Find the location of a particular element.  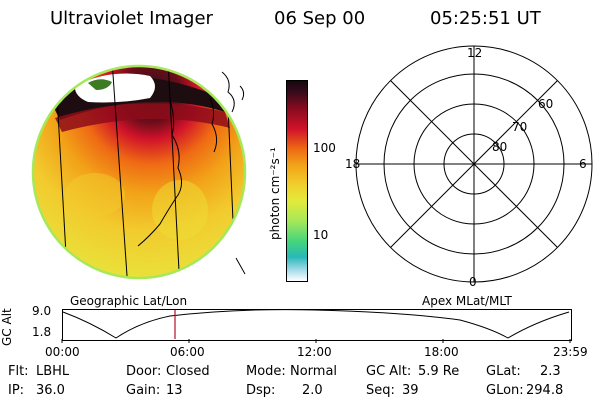

dsp-label: Dsp: is located at coordinates (261, 390).